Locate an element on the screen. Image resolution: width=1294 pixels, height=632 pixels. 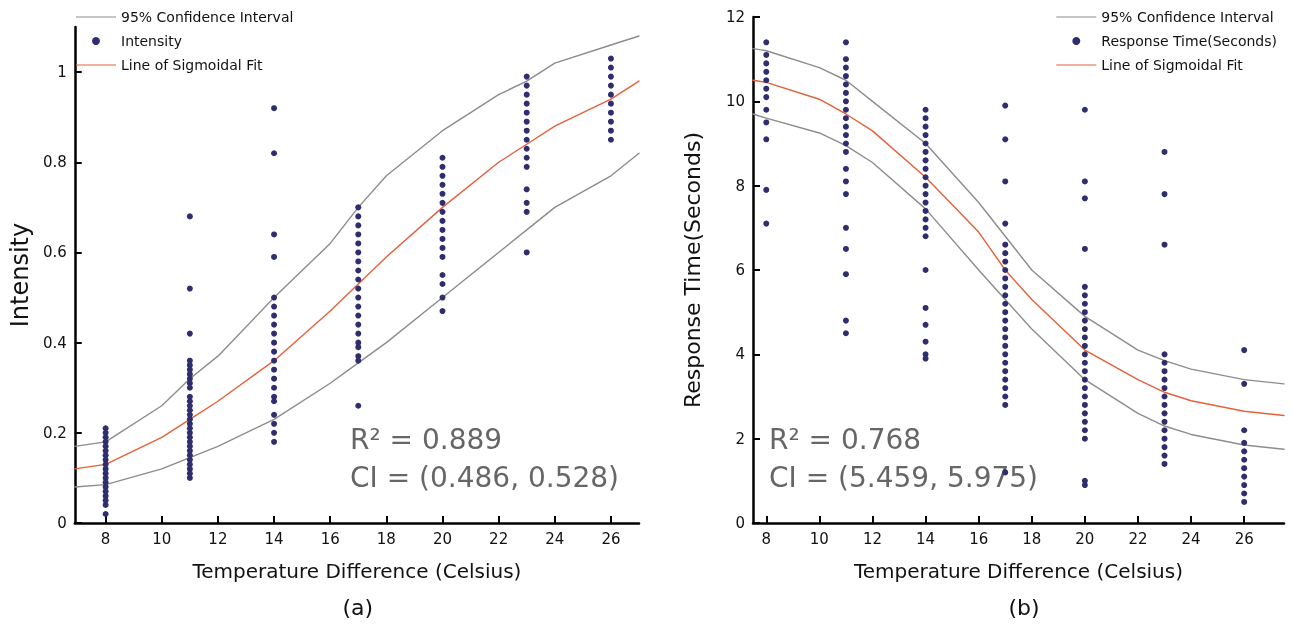
y-tick-label: 12 is located at coordinates (735, 17).